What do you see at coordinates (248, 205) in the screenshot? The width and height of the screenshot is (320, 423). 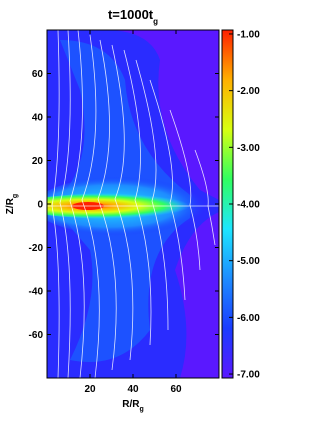 I see `colorbar-tick-label: -4.00` at bounding box center [248, 205].